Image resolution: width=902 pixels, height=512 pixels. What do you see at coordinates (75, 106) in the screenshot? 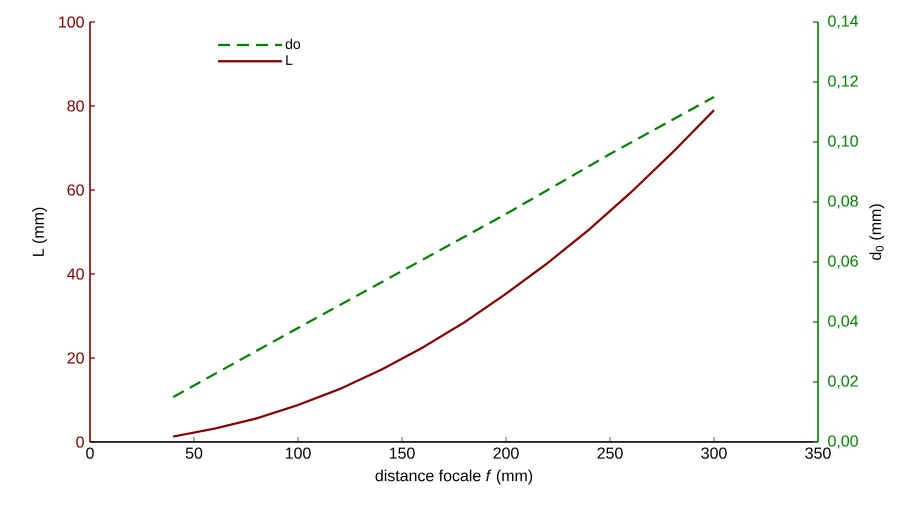
I see `y-tick-label: 80` at bounding box center [75, 106].